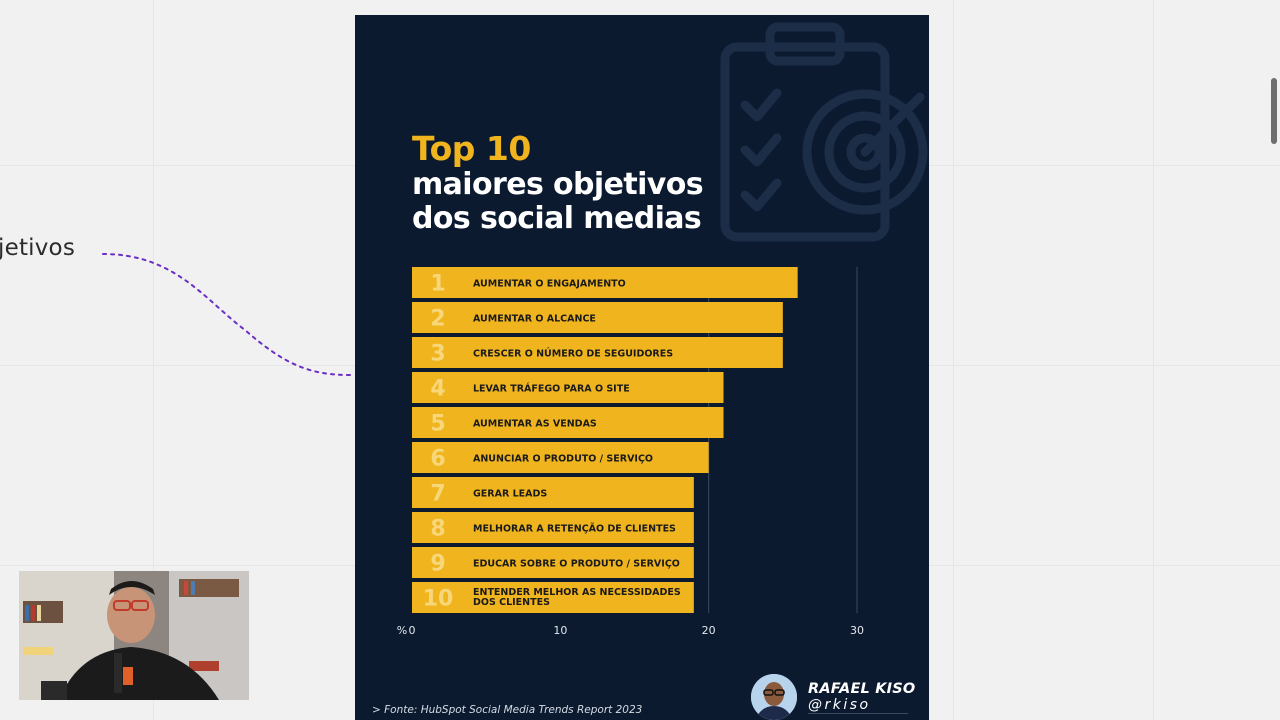 The width and height of the screenshot is (1280, 720). Describe the element at coordinates (551, 389) in the screenshot. I see `bar-category-label: LEVAR TRÁFEGO PARA O SITE` at that location.